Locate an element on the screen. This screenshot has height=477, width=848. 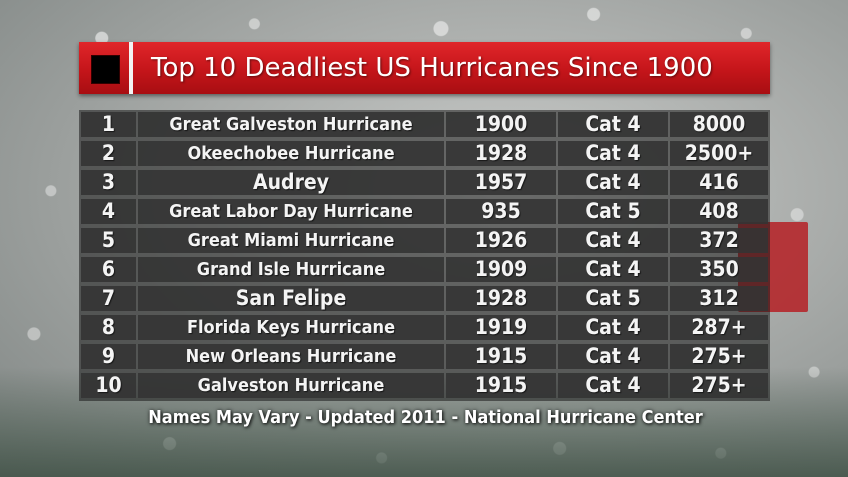
table-row: 9 New Orleans Hurricane 1915 Cat 4 275+ is located at coordinates (424, 356).